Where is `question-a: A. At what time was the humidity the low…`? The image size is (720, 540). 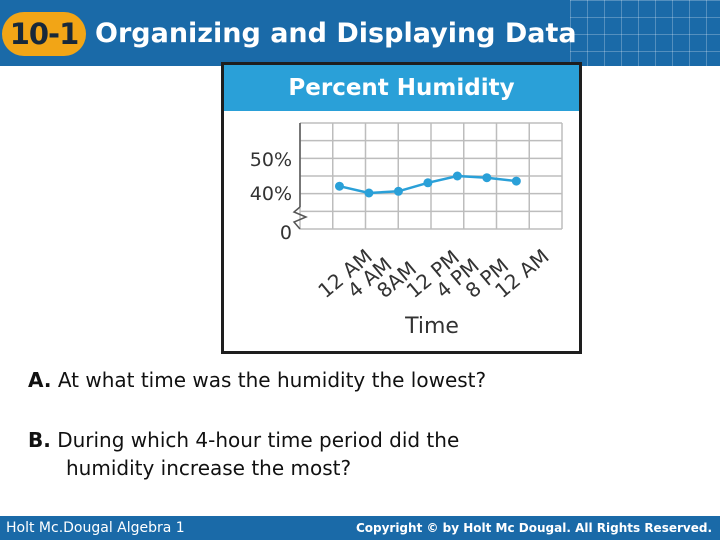 question-a: A. At what time was the humidity the low… is located at coordinates (257, 380).